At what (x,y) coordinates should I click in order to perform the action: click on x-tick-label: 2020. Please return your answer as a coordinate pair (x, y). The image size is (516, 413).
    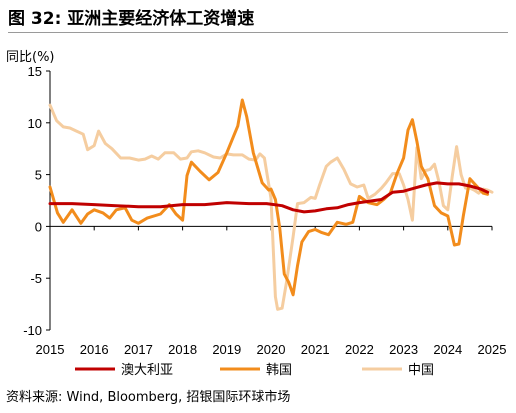
    Looking at the image, I should click on (271, 349).